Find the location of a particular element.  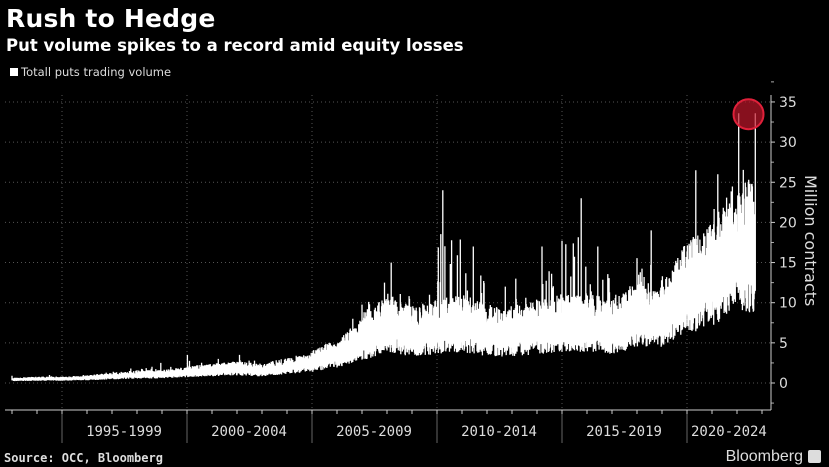

legend-swatch is located at coordinates (14, 72).